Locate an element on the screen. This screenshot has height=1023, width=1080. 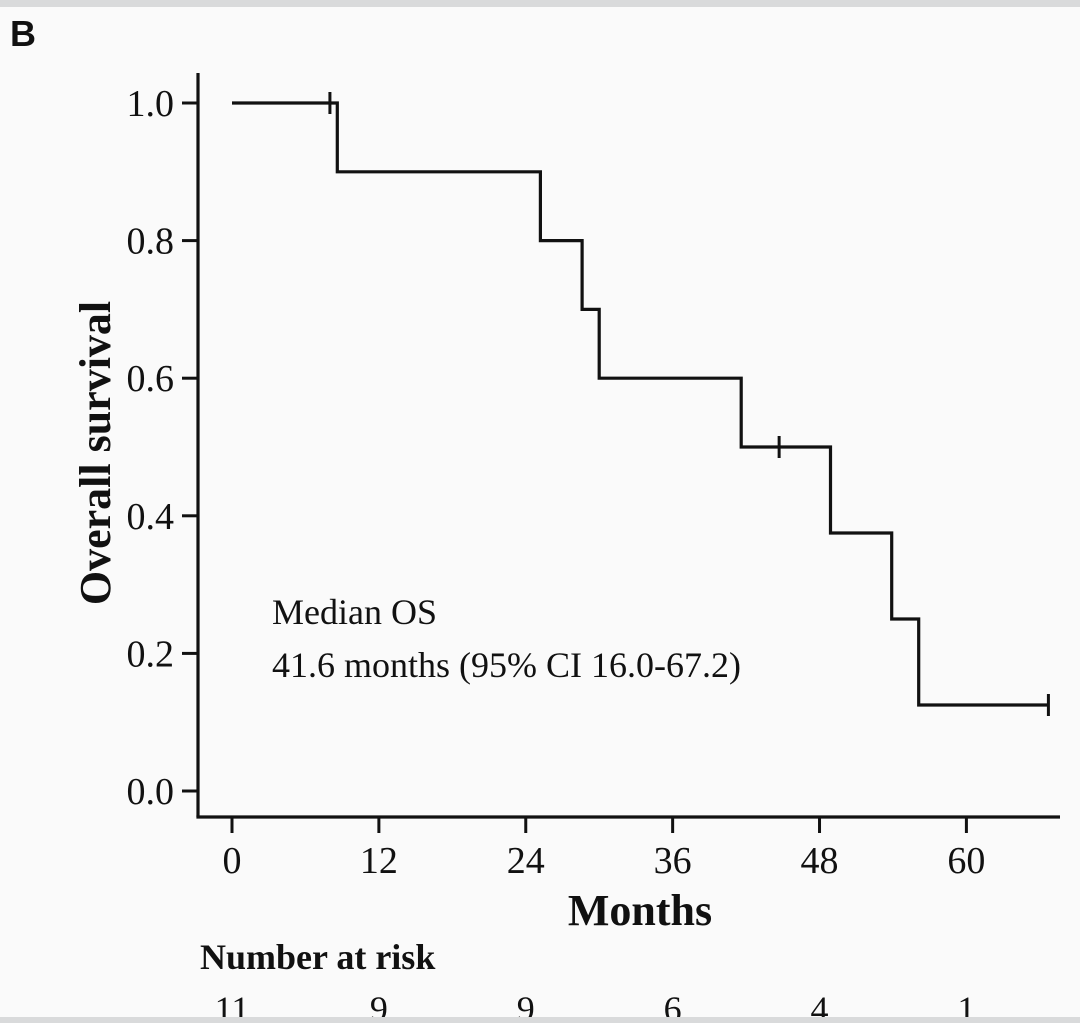
x-tick-label: 0 is located at coordinates (232, 861).